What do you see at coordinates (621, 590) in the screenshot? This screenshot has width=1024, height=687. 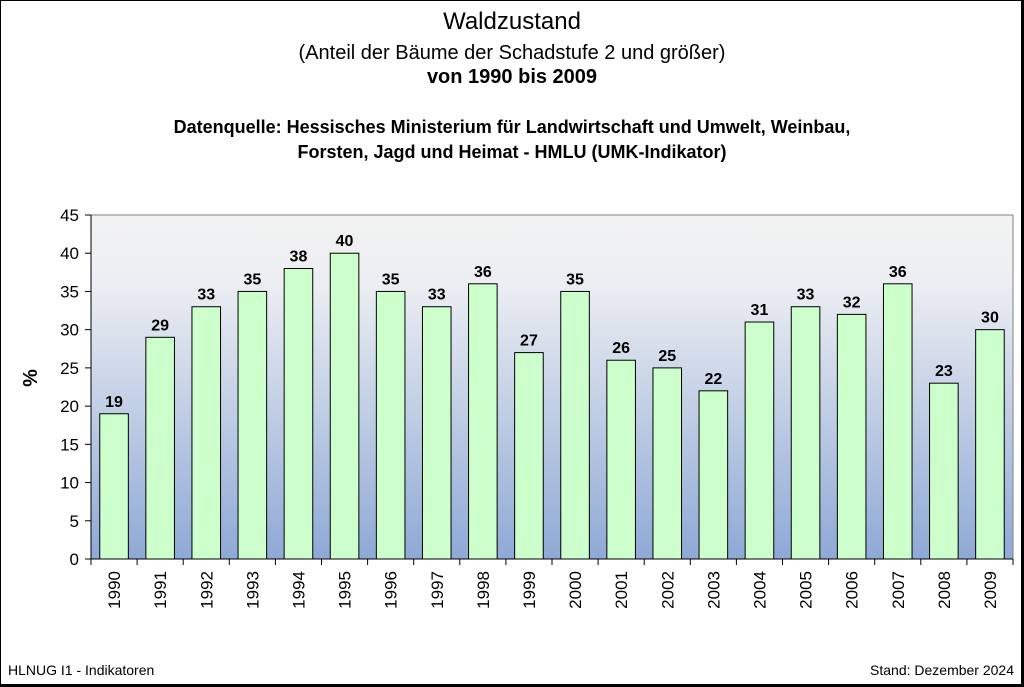 I see `x-tick-label-2001: 2001` at bounding box center [621, 590].